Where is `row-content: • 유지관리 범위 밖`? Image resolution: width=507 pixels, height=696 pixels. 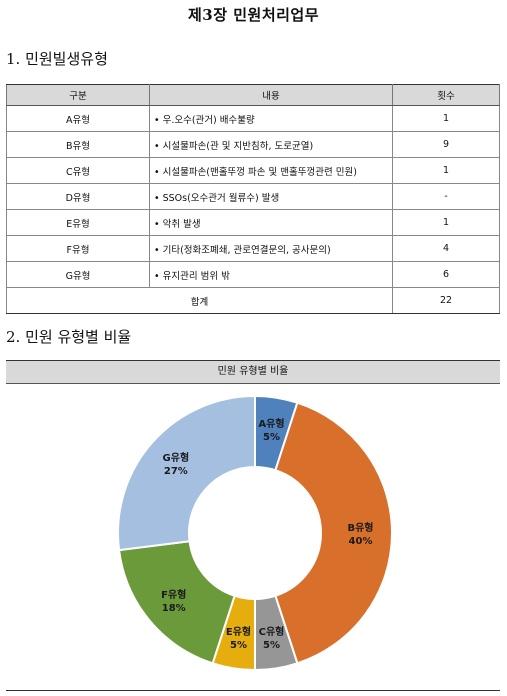 row-content: • 유지관리 범위 밖 is located at coordinates (271, 274).